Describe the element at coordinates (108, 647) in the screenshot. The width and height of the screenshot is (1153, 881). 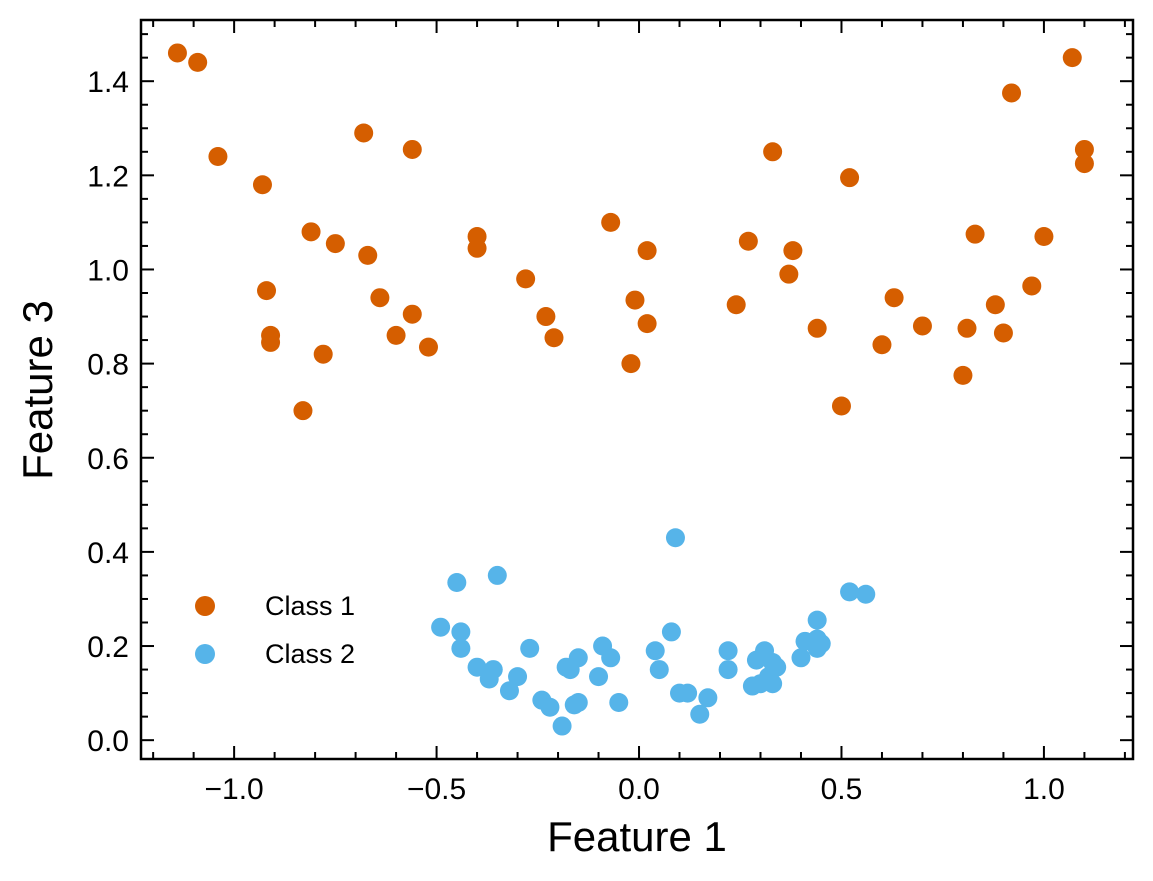
I see `y-tick-label: 0.2` at that location.